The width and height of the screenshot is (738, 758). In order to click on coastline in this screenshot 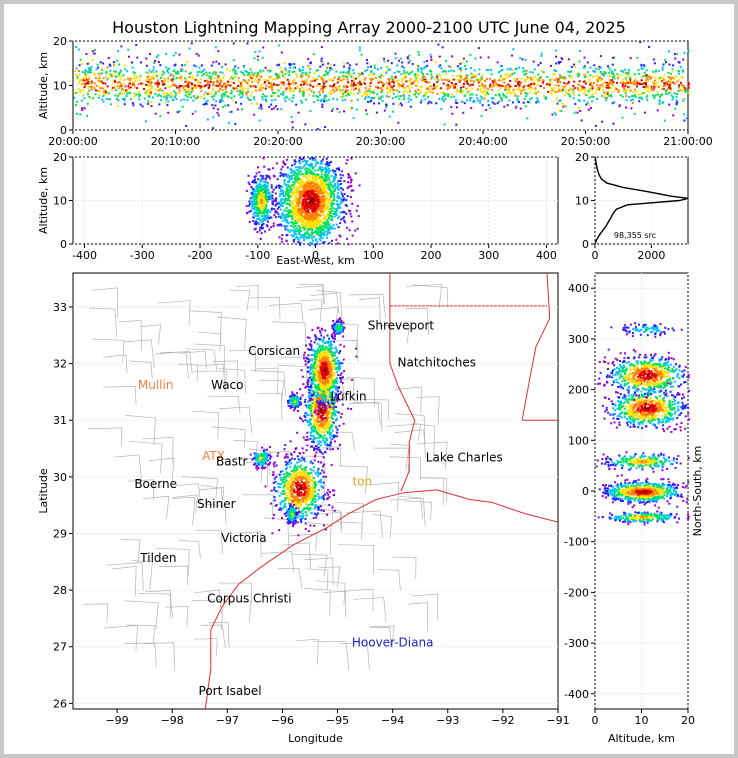, I will do `click(381, 599)`.